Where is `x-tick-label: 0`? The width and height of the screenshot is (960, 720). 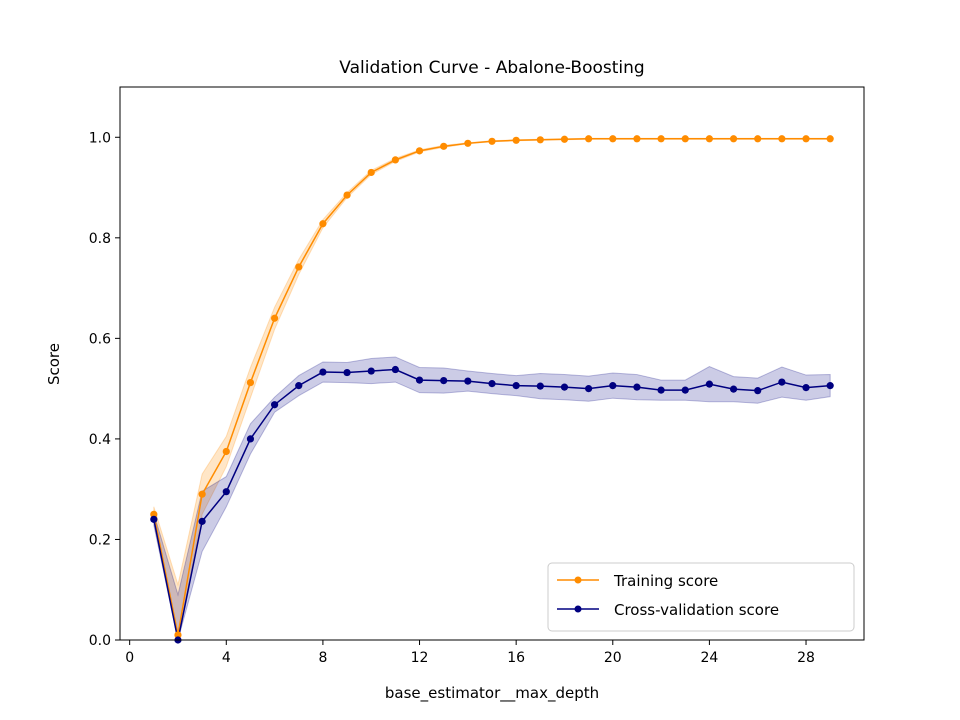
x-tick-label: 0 is located at coordinates (129, 658).